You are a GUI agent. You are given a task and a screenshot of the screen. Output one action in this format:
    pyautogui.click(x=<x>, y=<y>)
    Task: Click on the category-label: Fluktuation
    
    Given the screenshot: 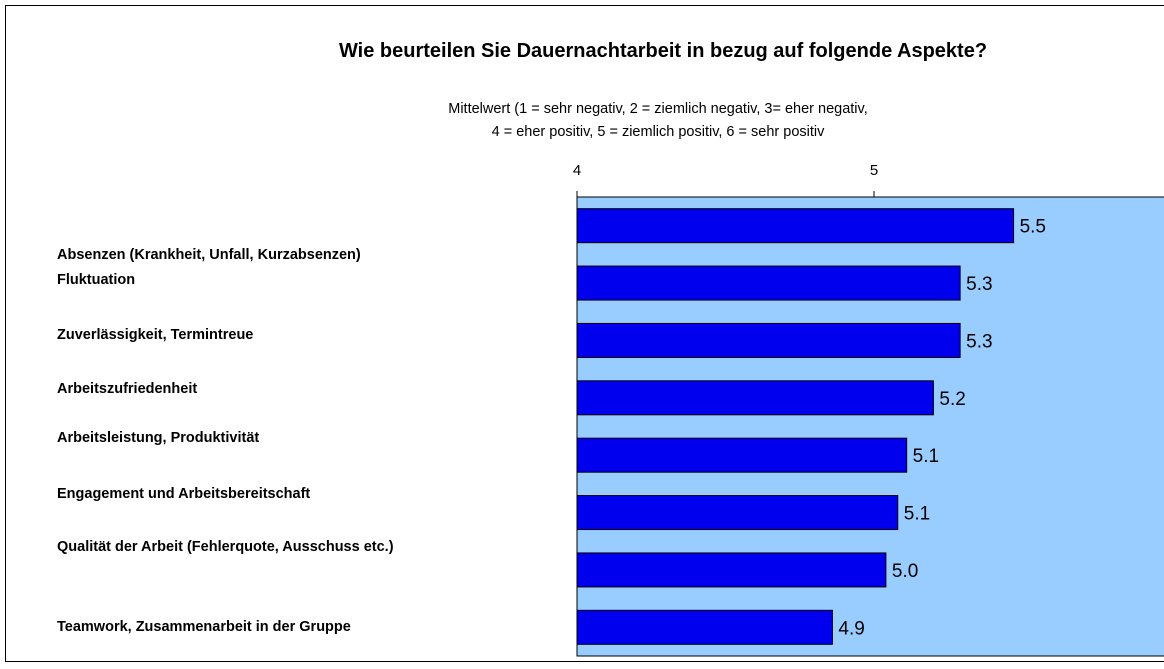 What is the action you would take?
    pyautogui.click(x=96, y=280)
    